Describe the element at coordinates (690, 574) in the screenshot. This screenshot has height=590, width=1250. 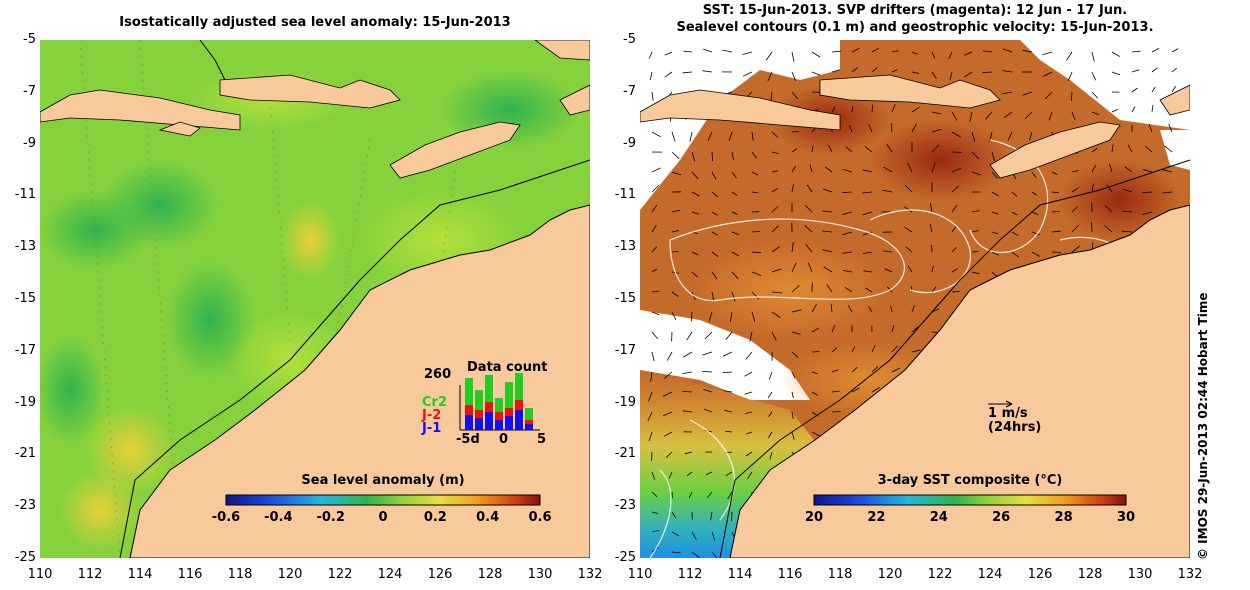
I see `sst-lon-tick: 112` at that location.